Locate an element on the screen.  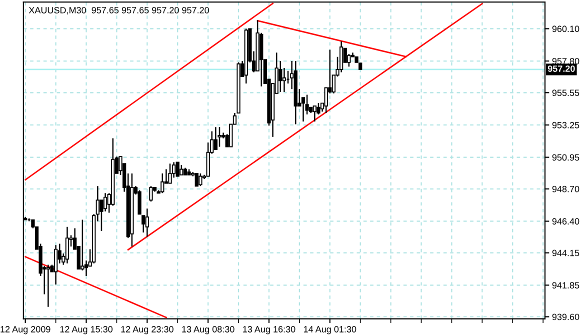
x-tick-label: 12 Aug 23:30 is located at coordinates (147, 330).